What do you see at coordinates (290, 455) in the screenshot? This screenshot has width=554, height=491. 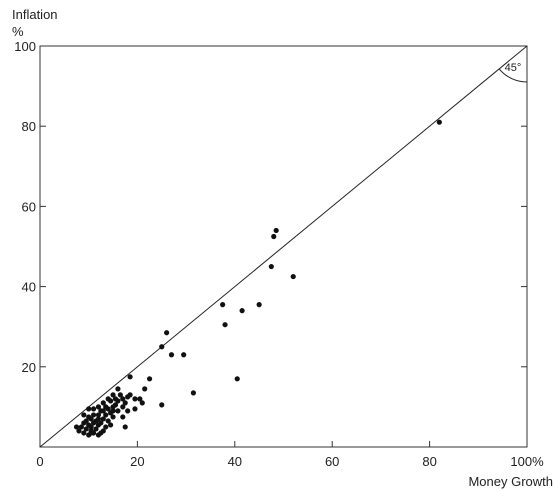 I see `x-axis: 0 20 40 60 80 100%` at bounding box center [290, 455].